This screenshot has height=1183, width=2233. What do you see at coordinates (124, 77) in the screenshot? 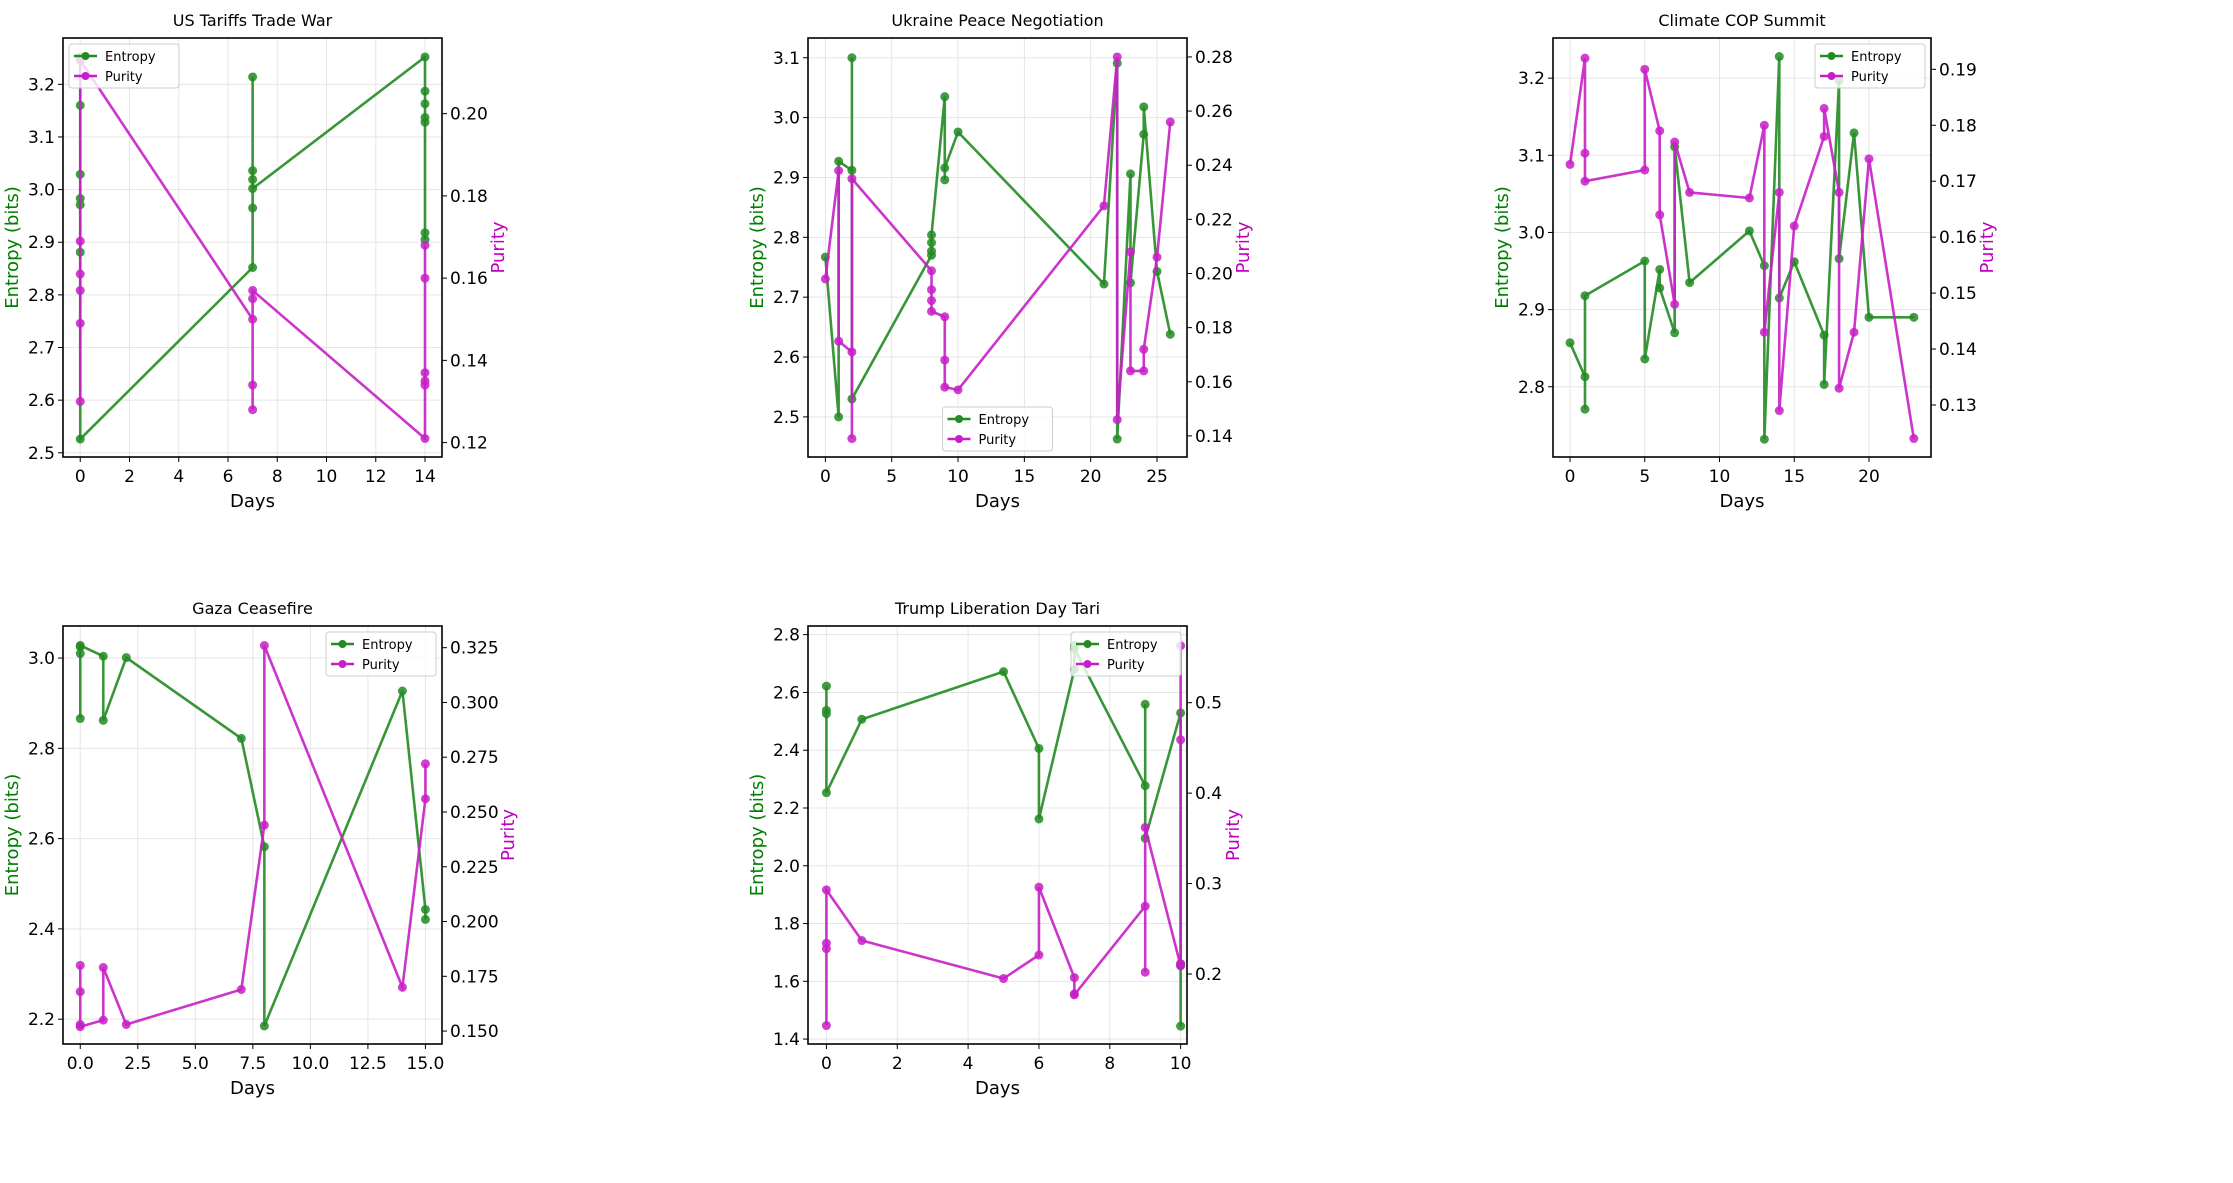
I see `legend-label-purity: Purity` at bounding box center [124, 77].